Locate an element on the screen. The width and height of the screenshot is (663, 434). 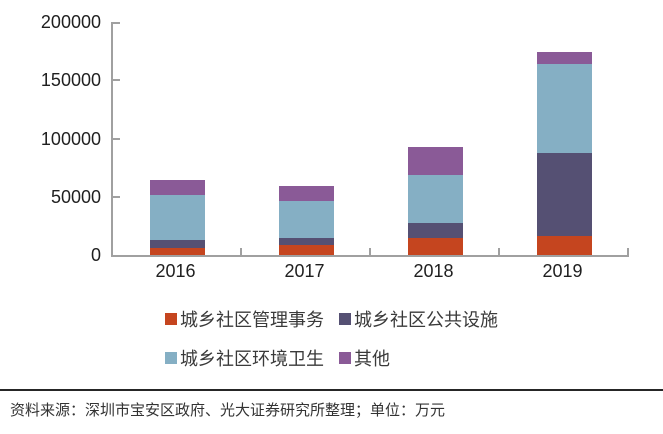
legend: 城乡社区管理事务 城乡社区公共设施城乡社区环境卫生 其他 is located at coordinates (331, 338).